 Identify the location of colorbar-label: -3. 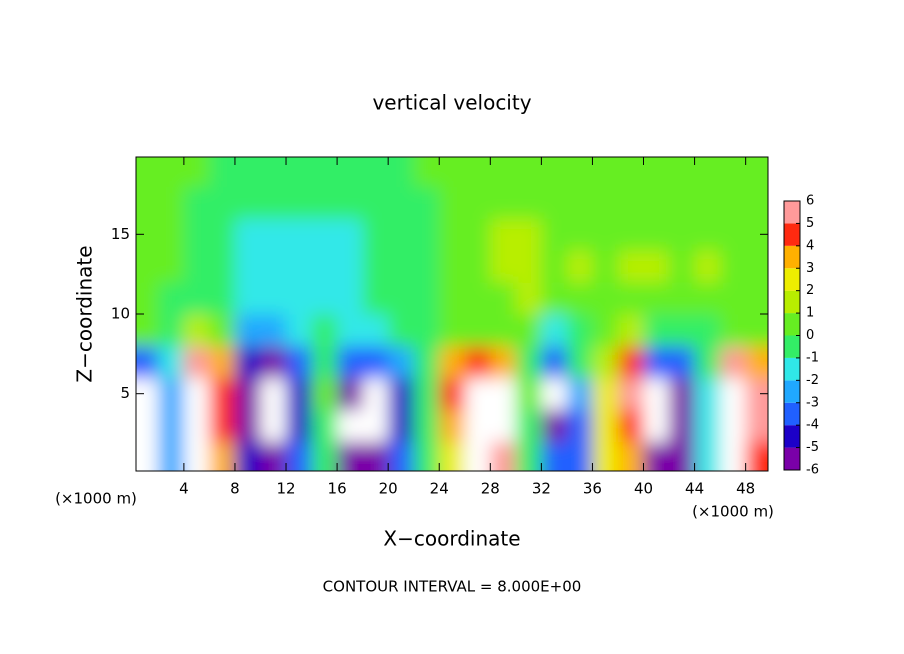
(812, 402).